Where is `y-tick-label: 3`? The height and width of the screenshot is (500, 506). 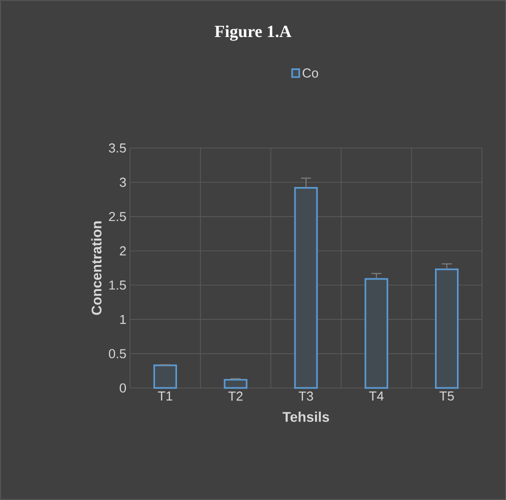
y-tick-label: 3 is located at coordinates (123, 182).